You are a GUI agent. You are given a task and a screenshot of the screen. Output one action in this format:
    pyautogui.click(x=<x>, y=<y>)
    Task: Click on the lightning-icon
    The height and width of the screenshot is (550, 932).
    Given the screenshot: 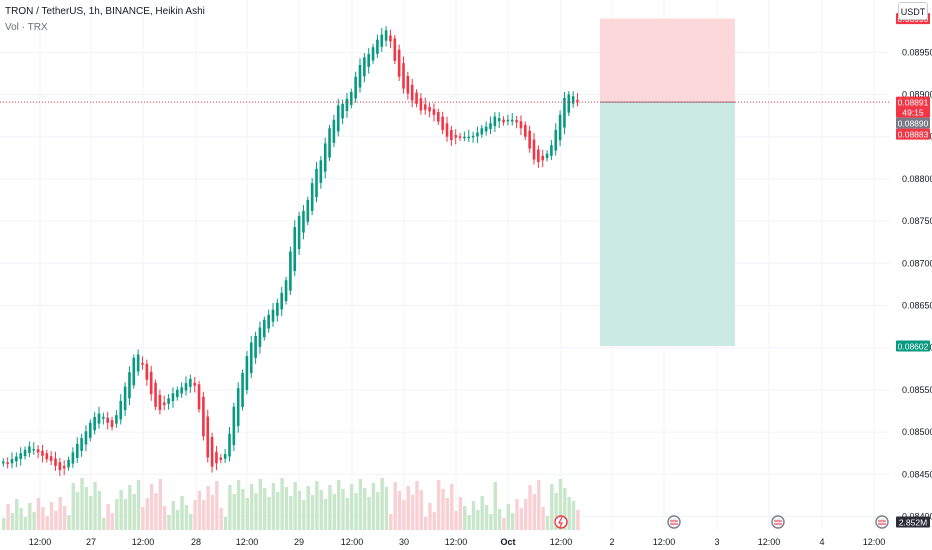 What is the action you would take?
    pyautogui.click(x=560, y=522)
    